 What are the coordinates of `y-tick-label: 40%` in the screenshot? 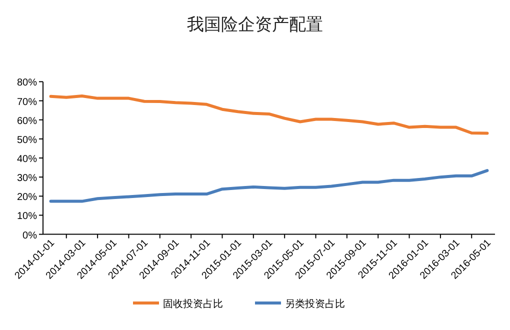 It's located at (27, 159).